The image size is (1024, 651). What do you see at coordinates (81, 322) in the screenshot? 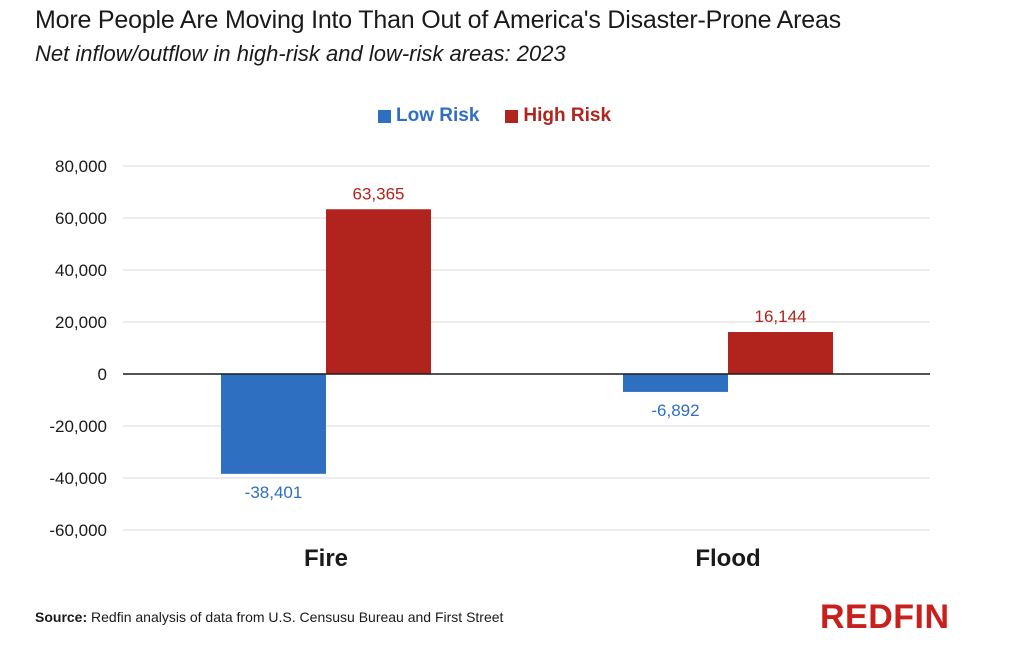
I see `y-tick-label: 20,000` at bounding box center [81, 322].